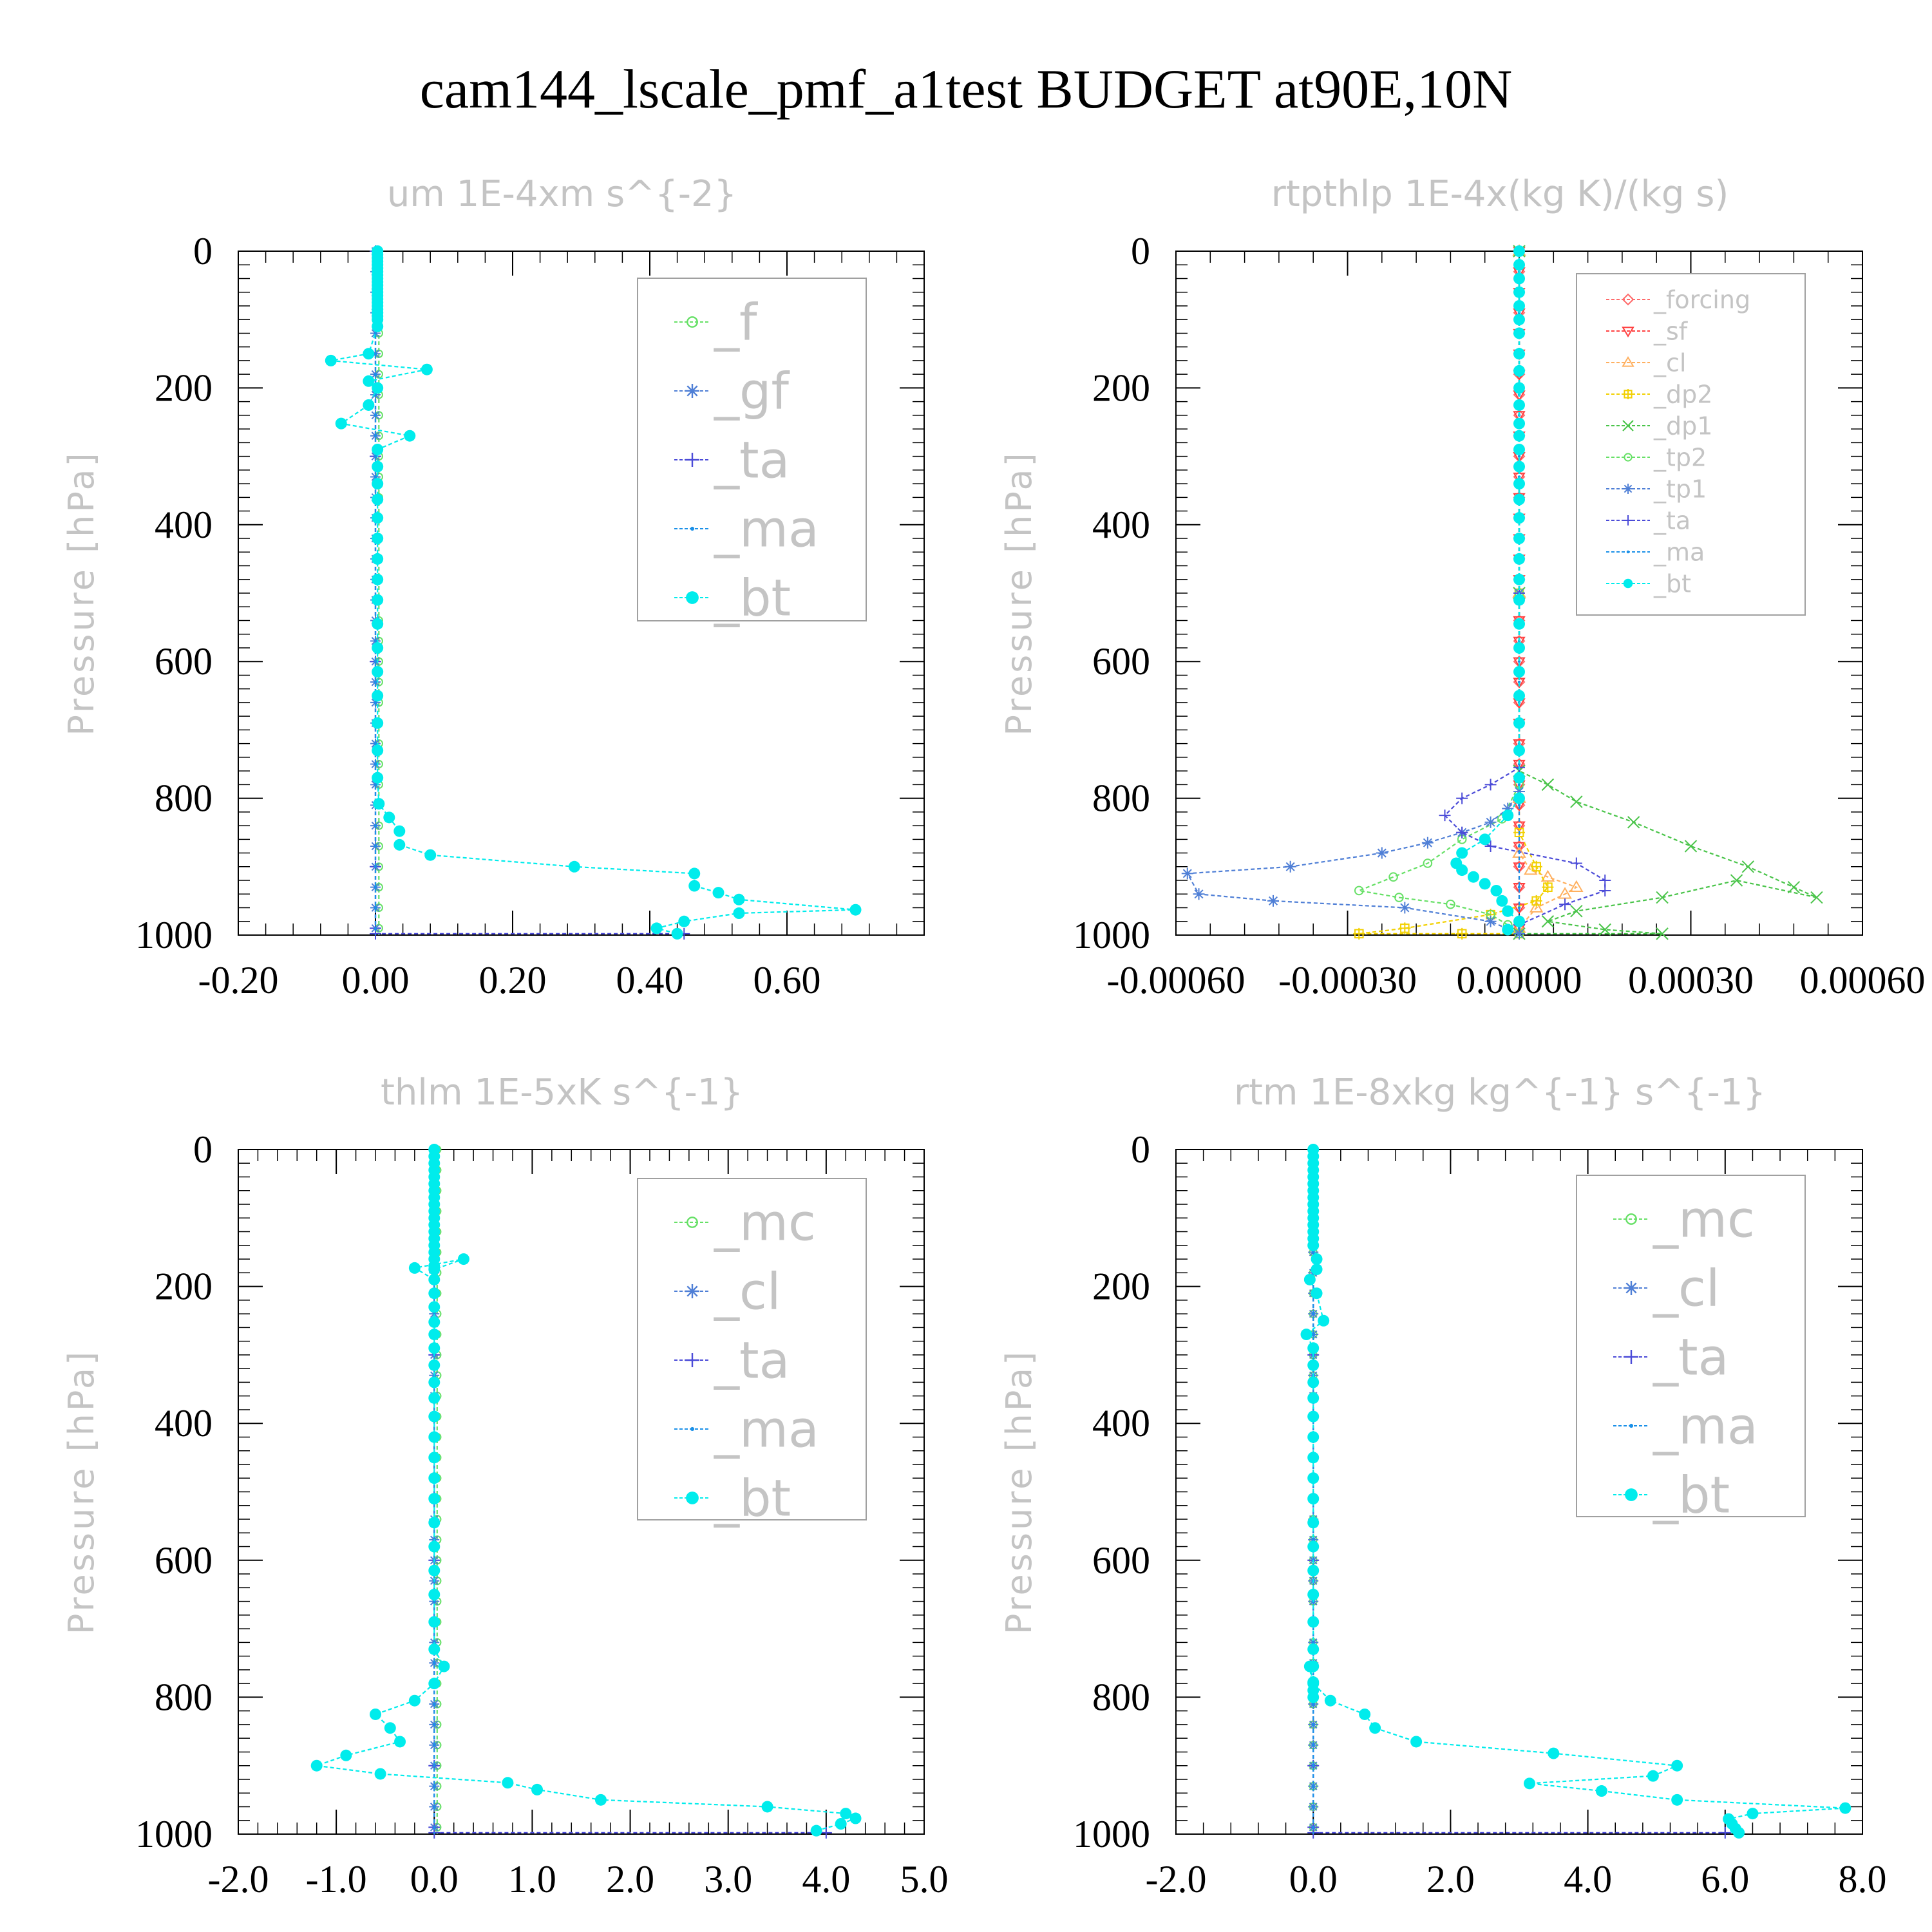 This screenshot has width=1932, height=1932. What do you see at coordinates (752, 449) in the screenshot?
I see `legend-box` at bounding box center [752, 449].